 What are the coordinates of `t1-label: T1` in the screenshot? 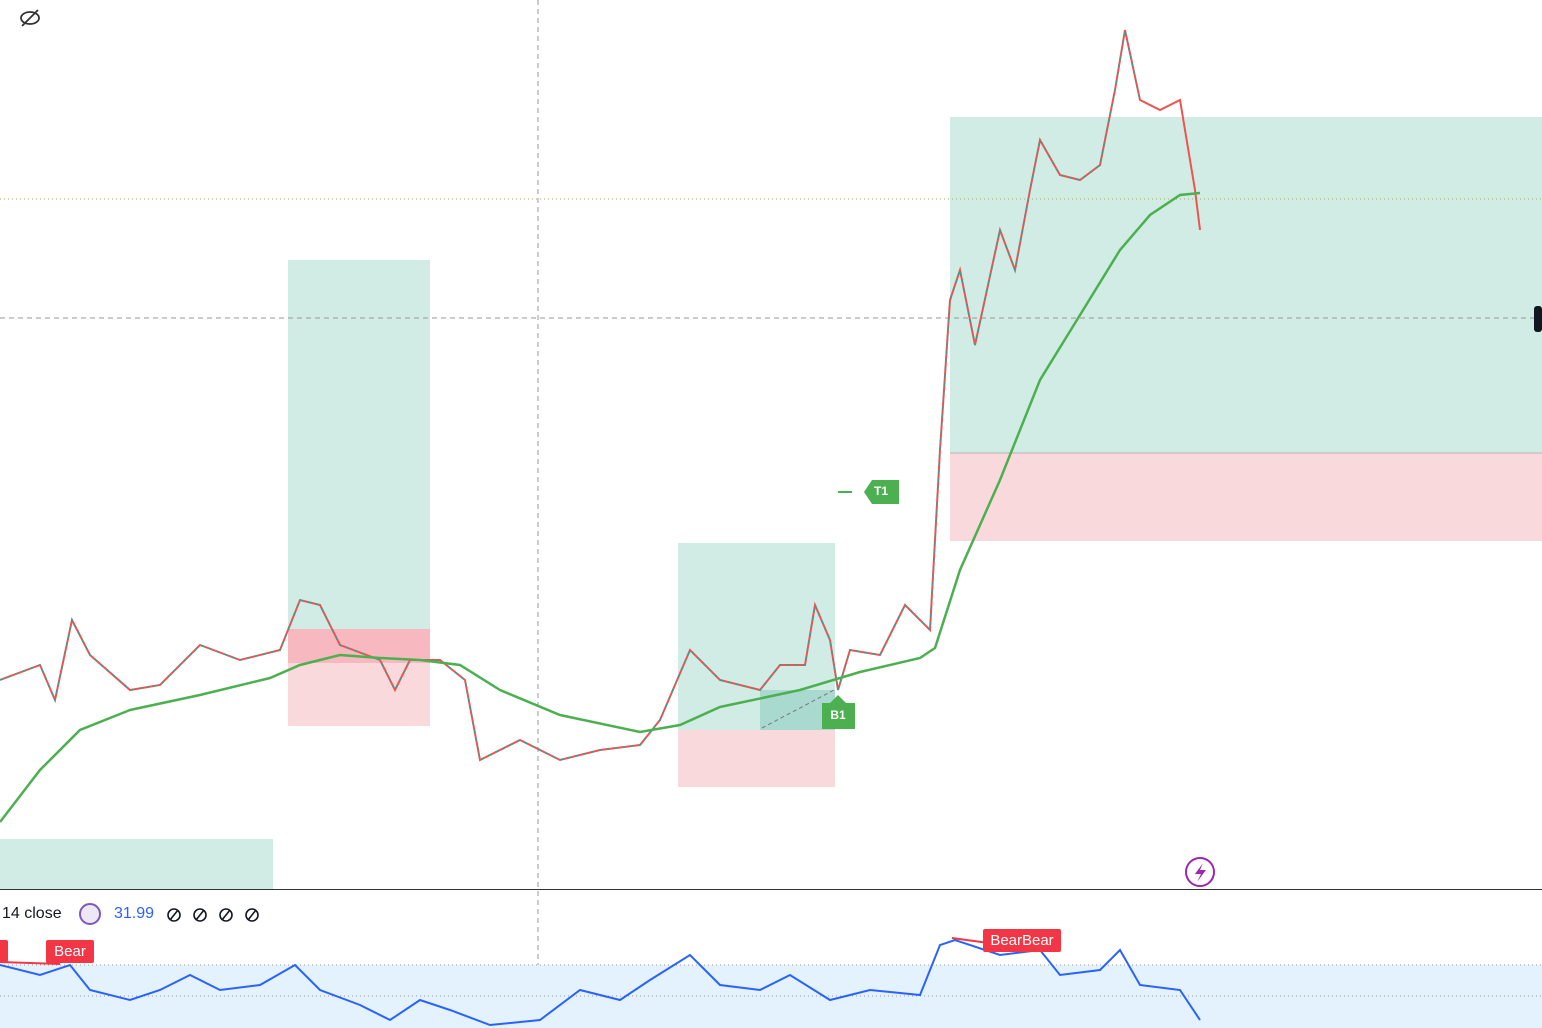 It's located at (881, 491).